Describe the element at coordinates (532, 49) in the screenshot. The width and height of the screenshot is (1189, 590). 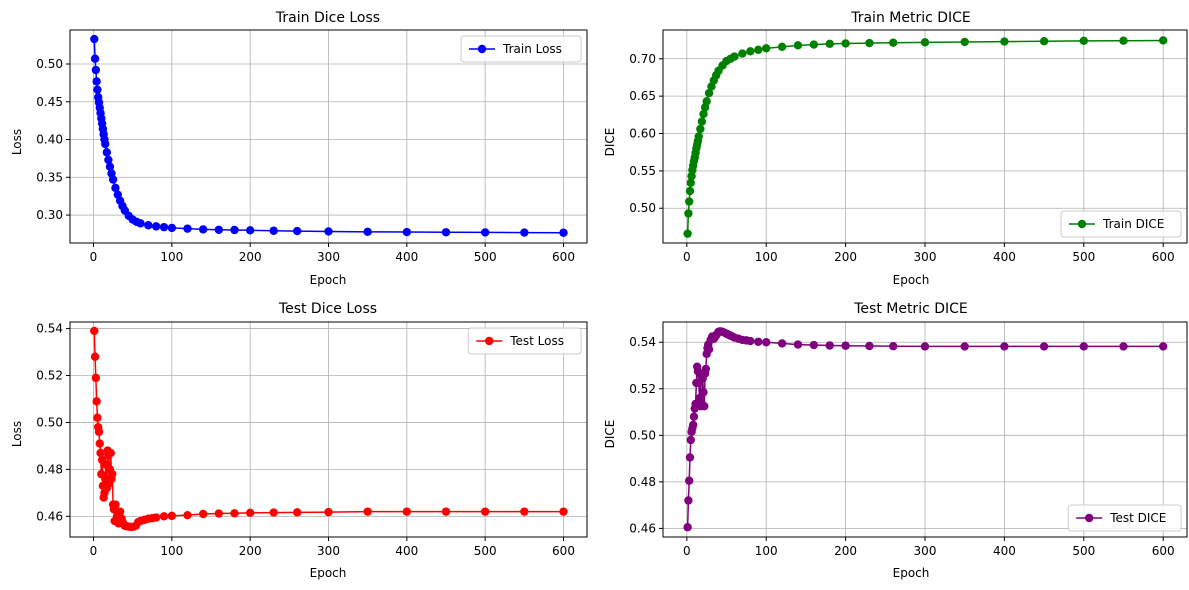
I see `legend-label: Train Loss` at that location.